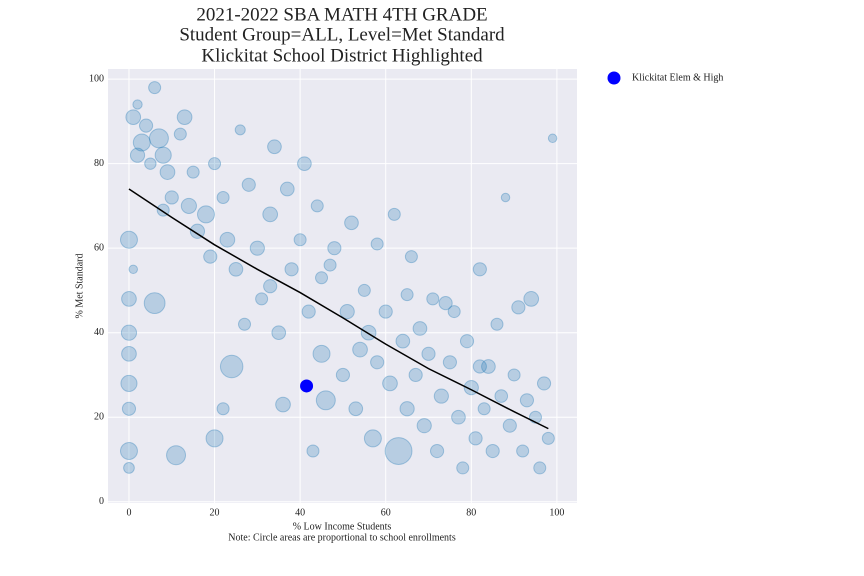 The width and height of the screenshot is (864, 576). I want to click on y-tick-label: 40, so click(99, 332).